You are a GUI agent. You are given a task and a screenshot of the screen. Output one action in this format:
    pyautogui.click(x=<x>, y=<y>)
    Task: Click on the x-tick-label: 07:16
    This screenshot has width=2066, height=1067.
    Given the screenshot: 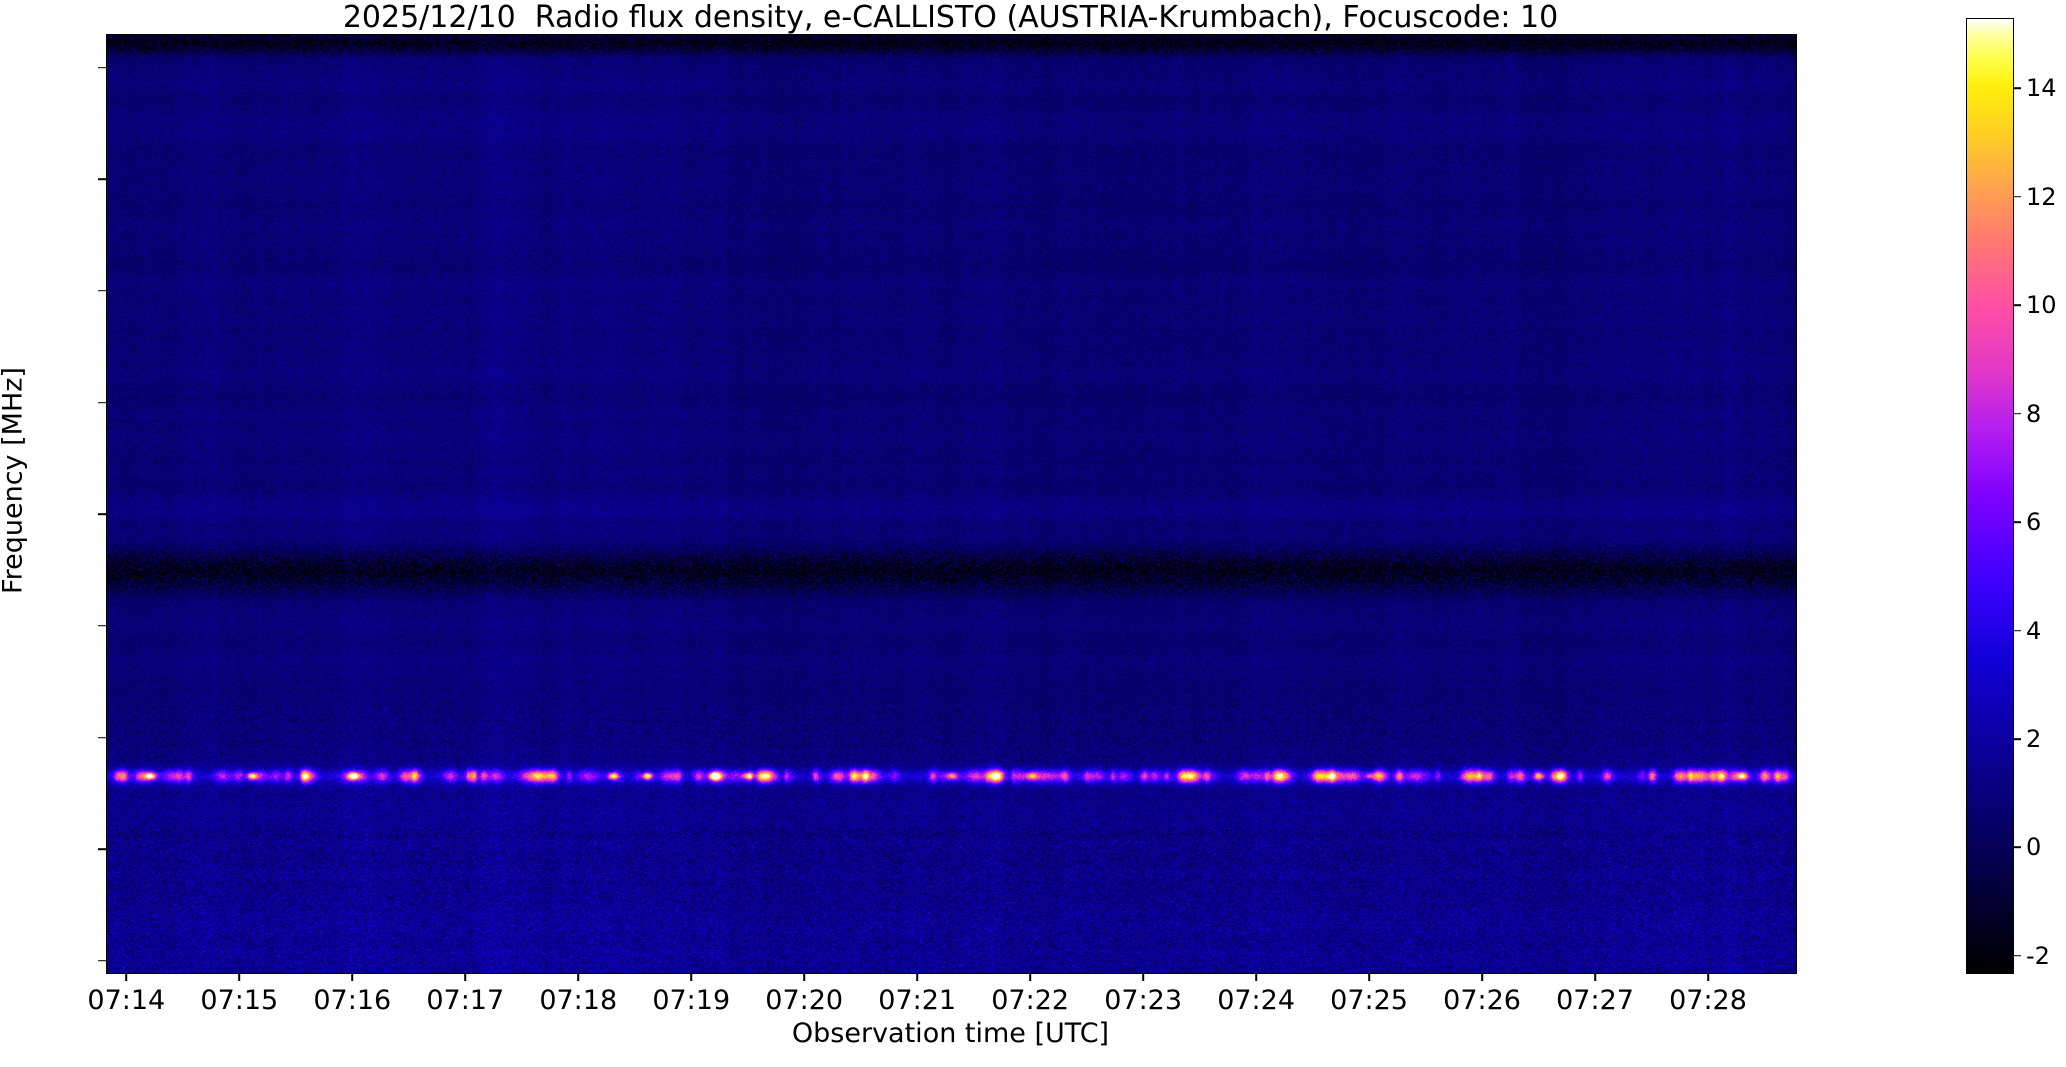 What is the action you would take?
    pyautogui.click(x=352, y=1000)
    